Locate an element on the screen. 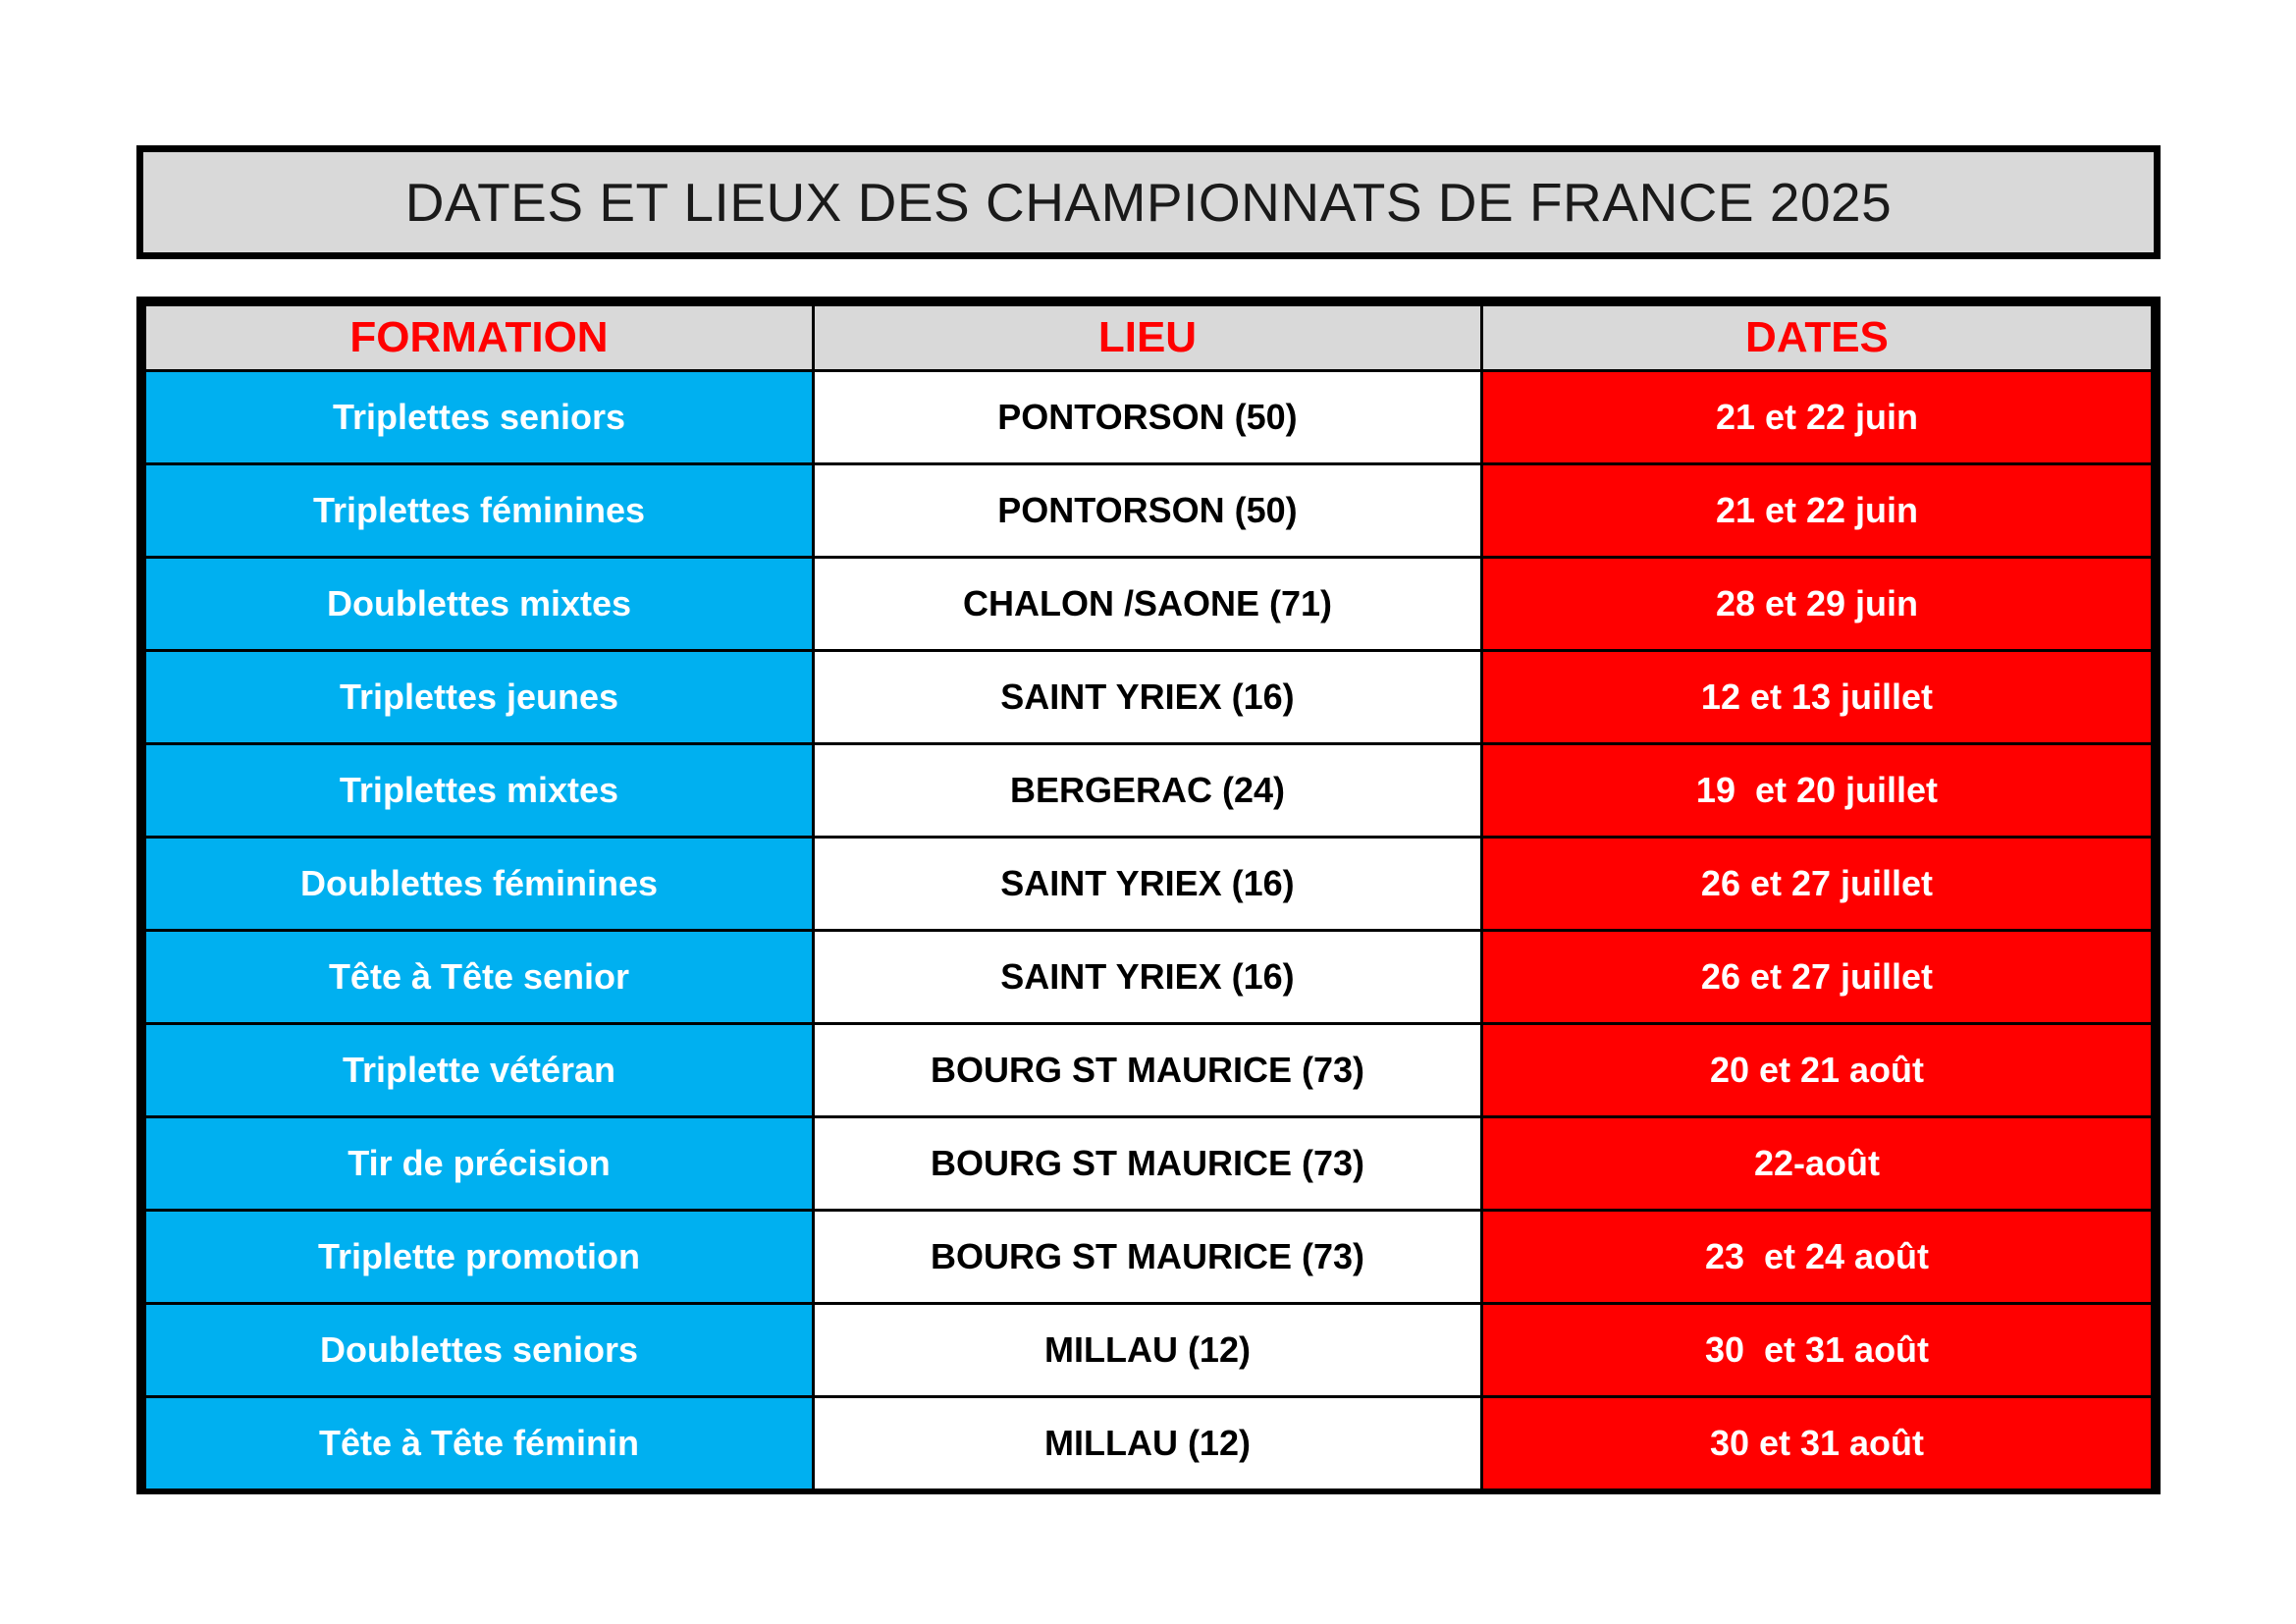 Image resolution: width=2296 pixels, height=1624 pixels. cell-dates: 20 et 21 août is located at coordinates (1817, 1070).